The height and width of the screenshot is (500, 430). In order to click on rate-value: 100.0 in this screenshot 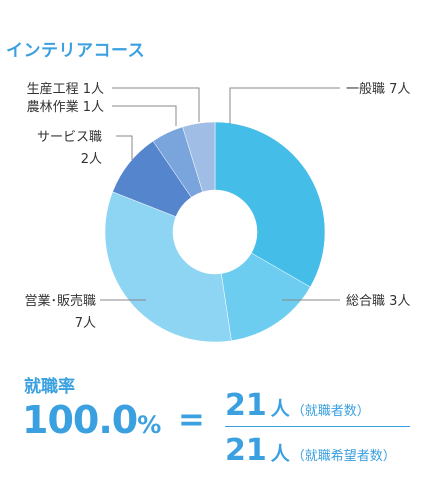, I will do `click(80, 420)`.